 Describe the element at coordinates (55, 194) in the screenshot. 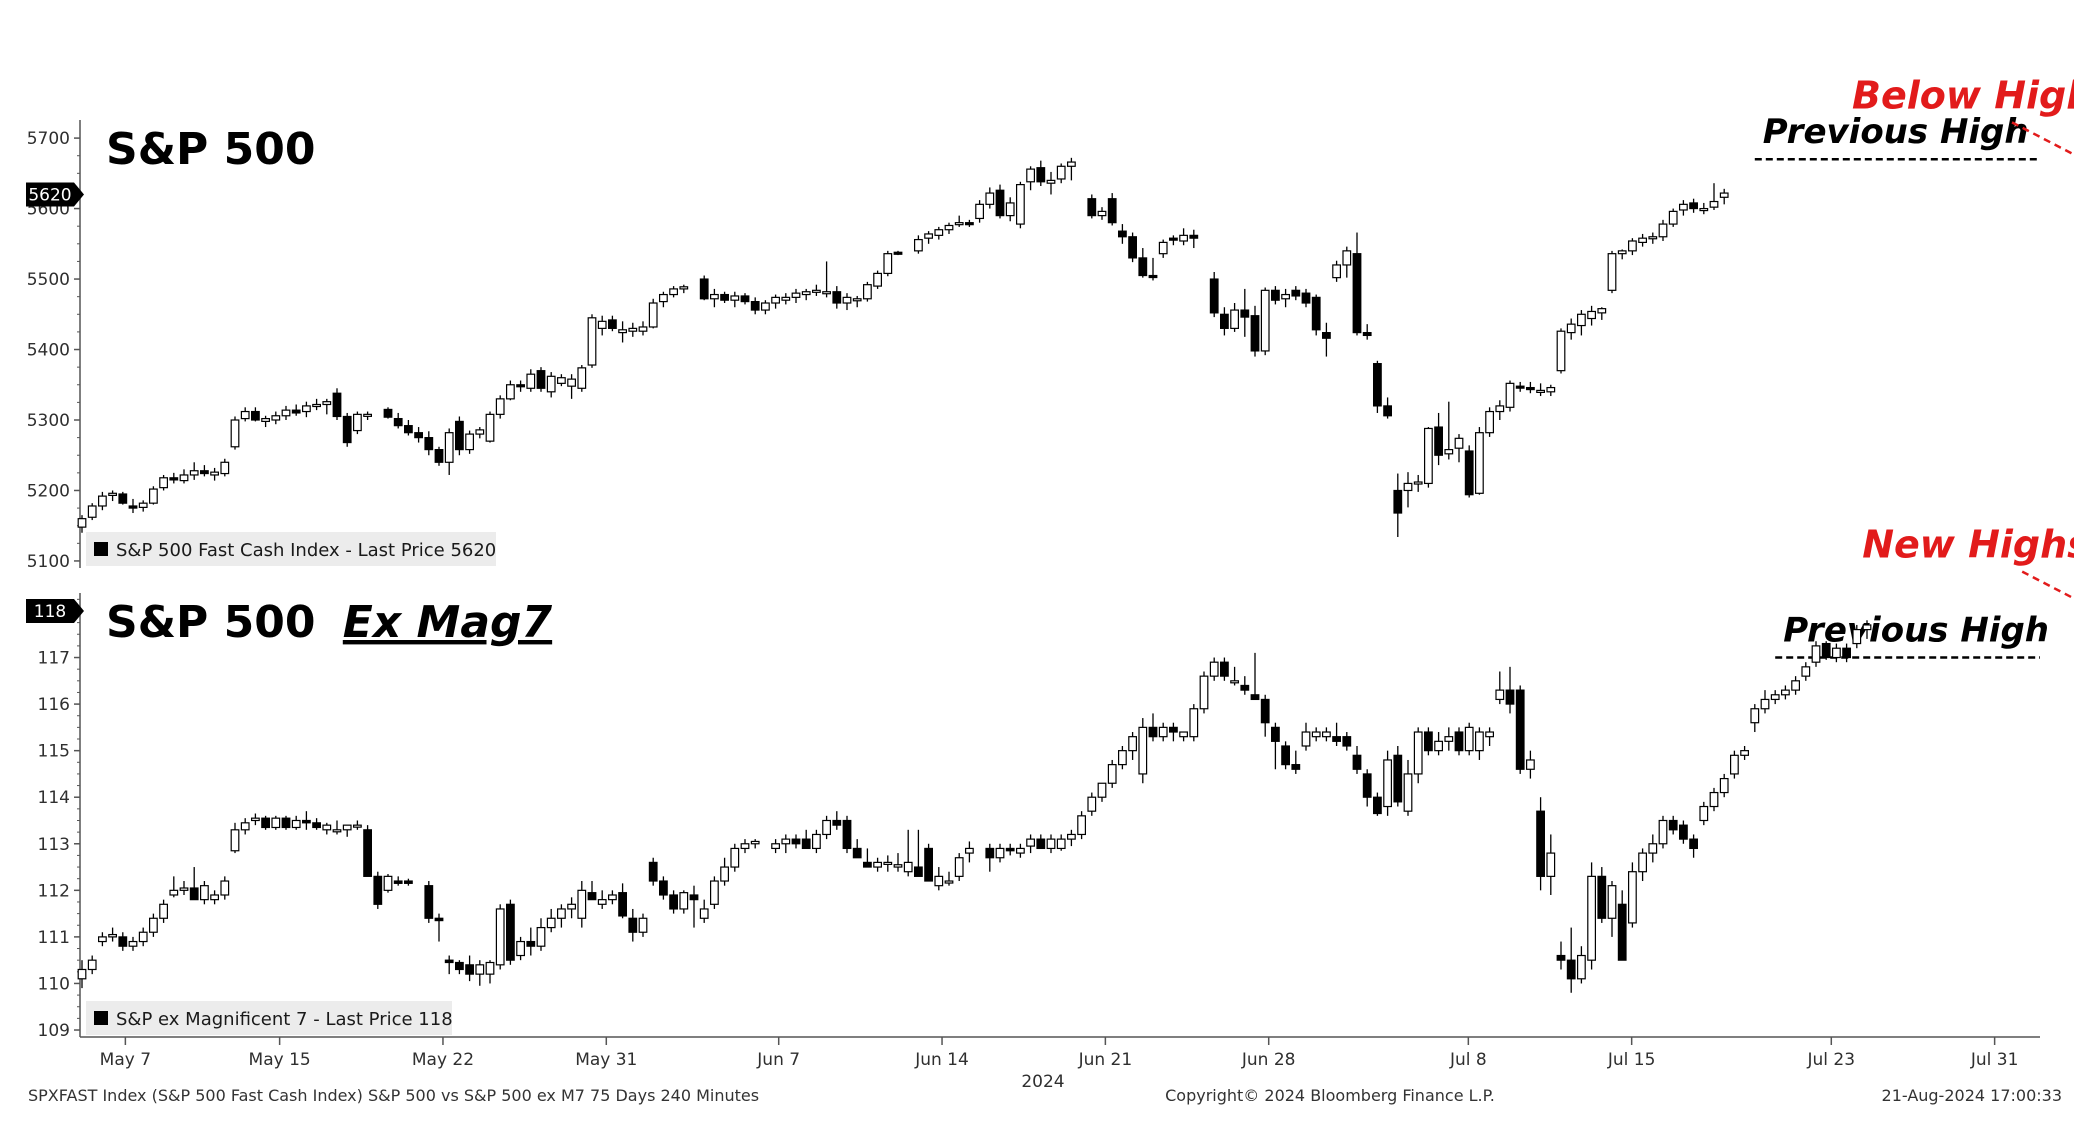

I see `last-price-badge` at that location.